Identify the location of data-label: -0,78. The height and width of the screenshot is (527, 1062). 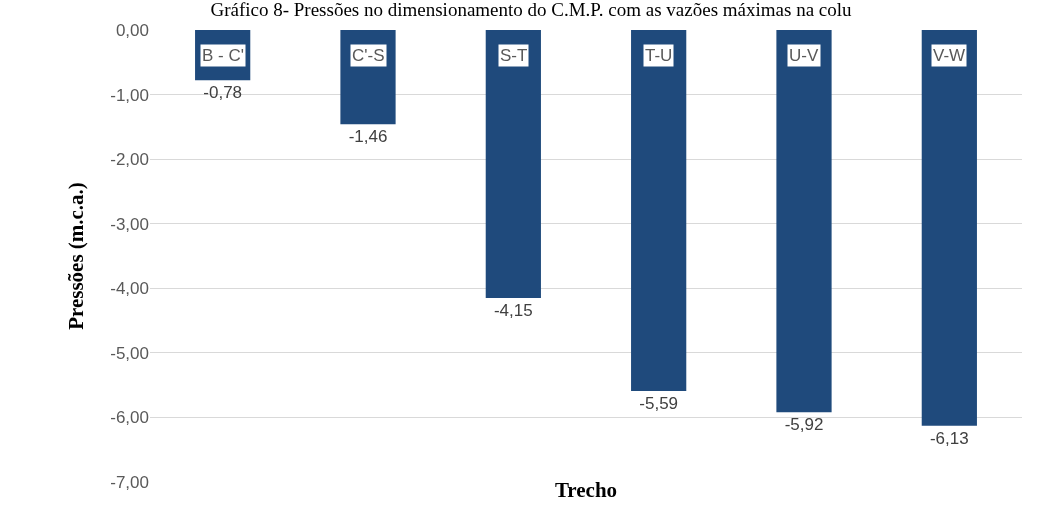
(223, 93).